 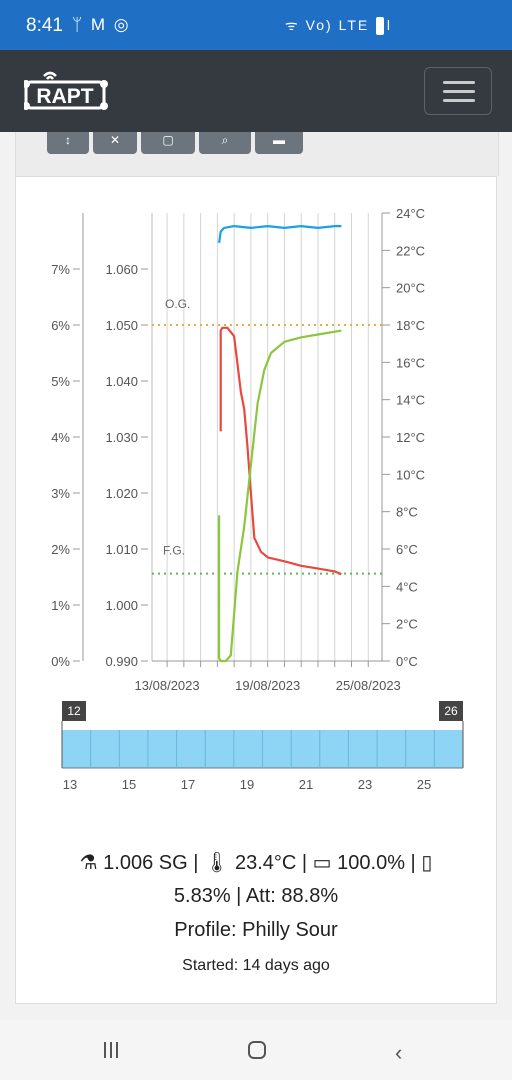 What do you see at coordinates (410, 474) in the screenshot?
I see `temp-tick-label: 10°C` at bounding box center [410, 474].